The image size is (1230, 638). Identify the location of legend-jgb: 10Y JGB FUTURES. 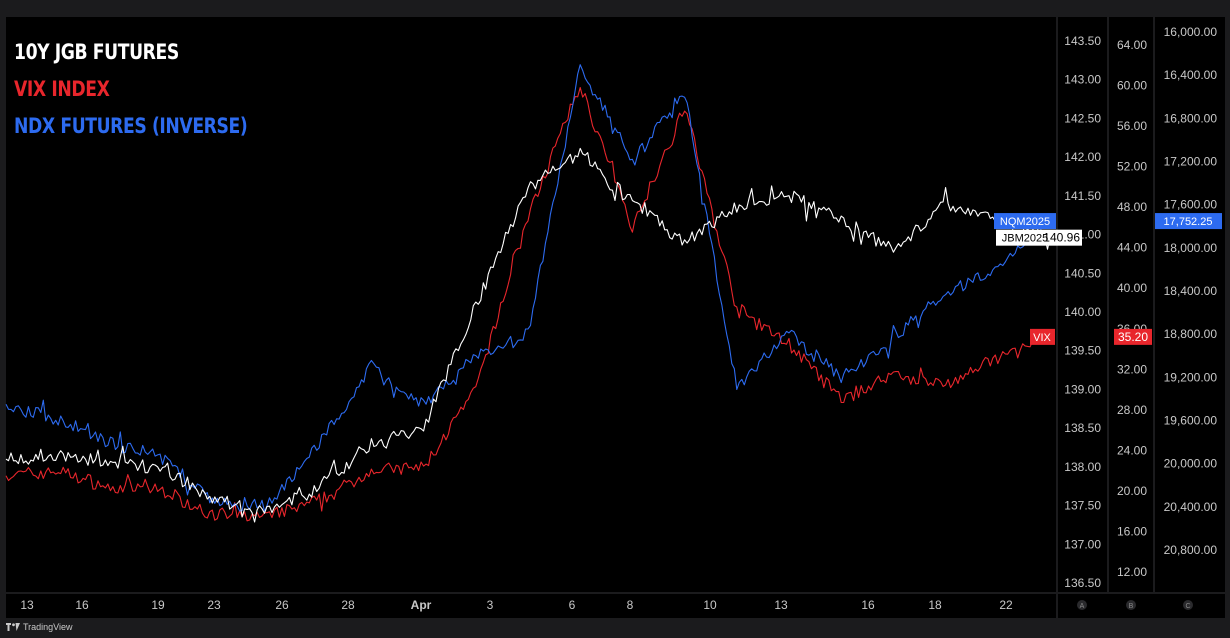
(96, 52).